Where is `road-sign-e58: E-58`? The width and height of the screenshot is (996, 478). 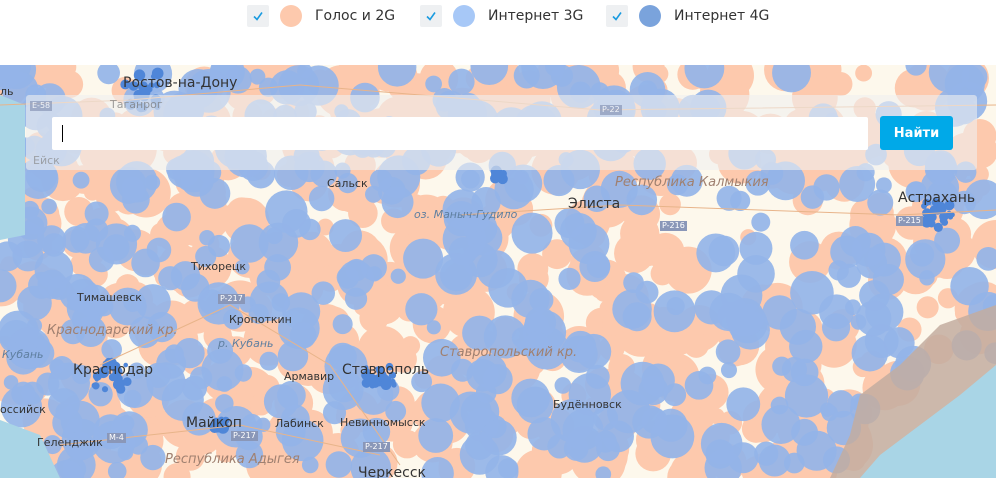
road-sign-e58: E-58 is located at coordinates (41, 106).